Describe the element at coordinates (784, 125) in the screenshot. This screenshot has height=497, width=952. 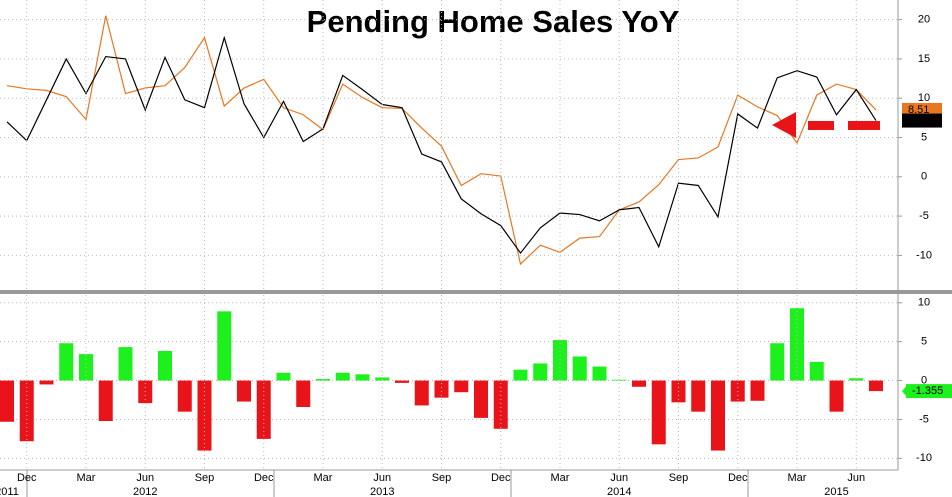
I see `arrow-head` at that location.